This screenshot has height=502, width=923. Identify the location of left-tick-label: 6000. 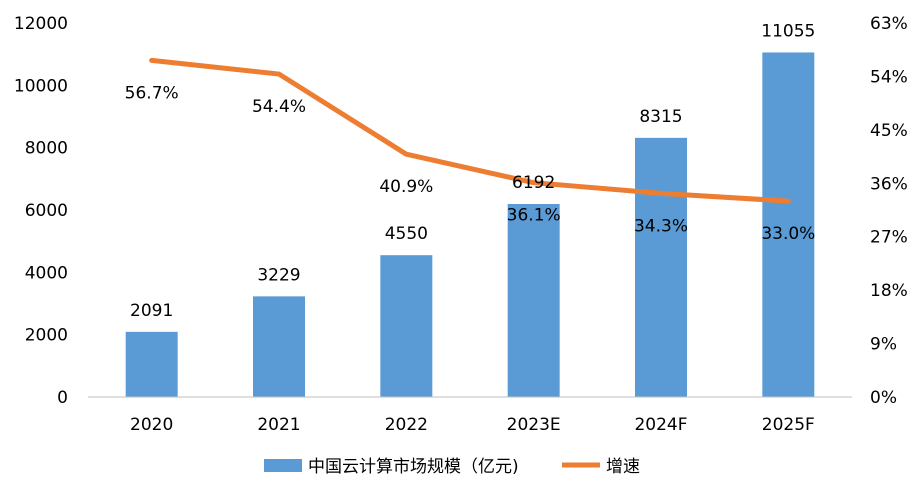
(46, 211).